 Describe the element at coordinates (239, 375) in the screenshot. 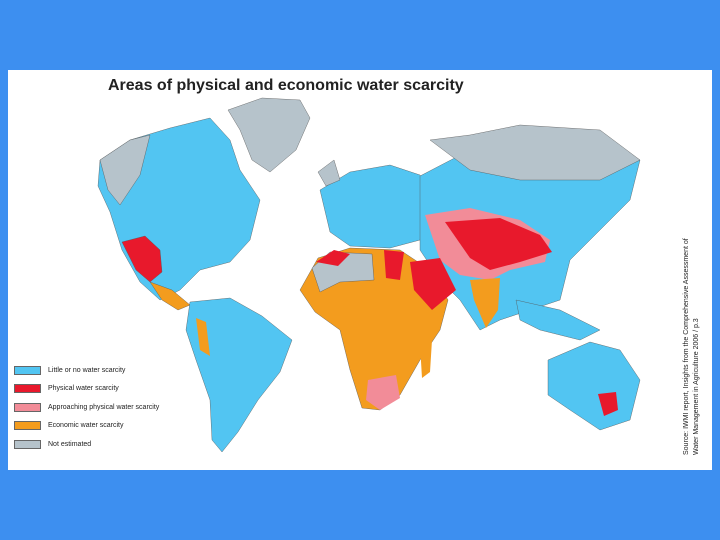

I see `south-america` at that location.